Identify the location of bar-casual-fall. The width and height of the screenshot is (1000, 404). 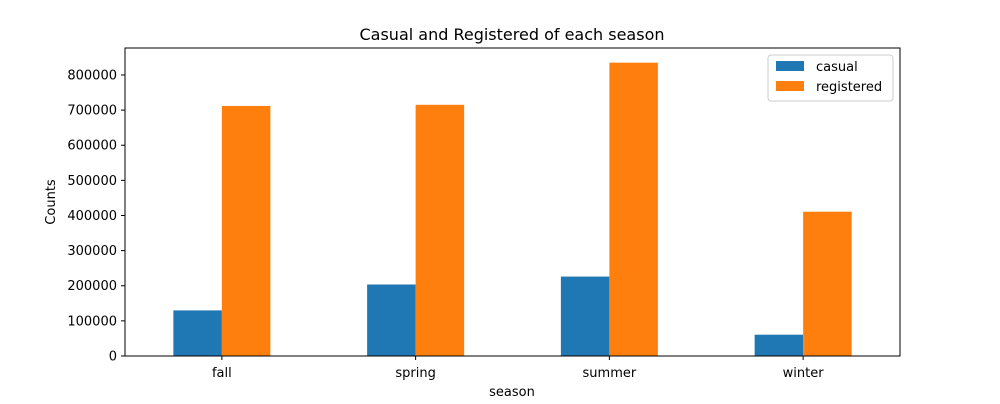
(197, 333).